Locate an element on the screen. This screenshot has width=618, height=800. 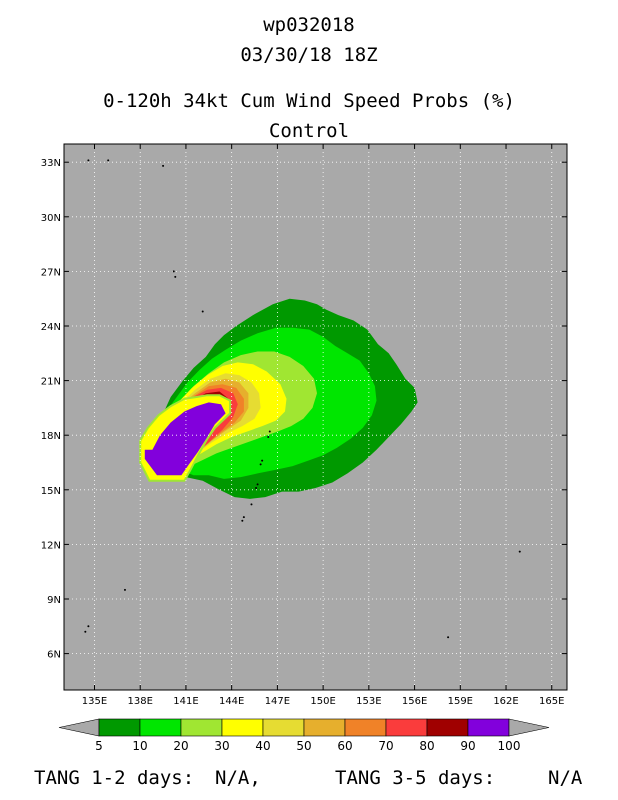
colorbar-label: 80 is located at coordinates (426, 746).